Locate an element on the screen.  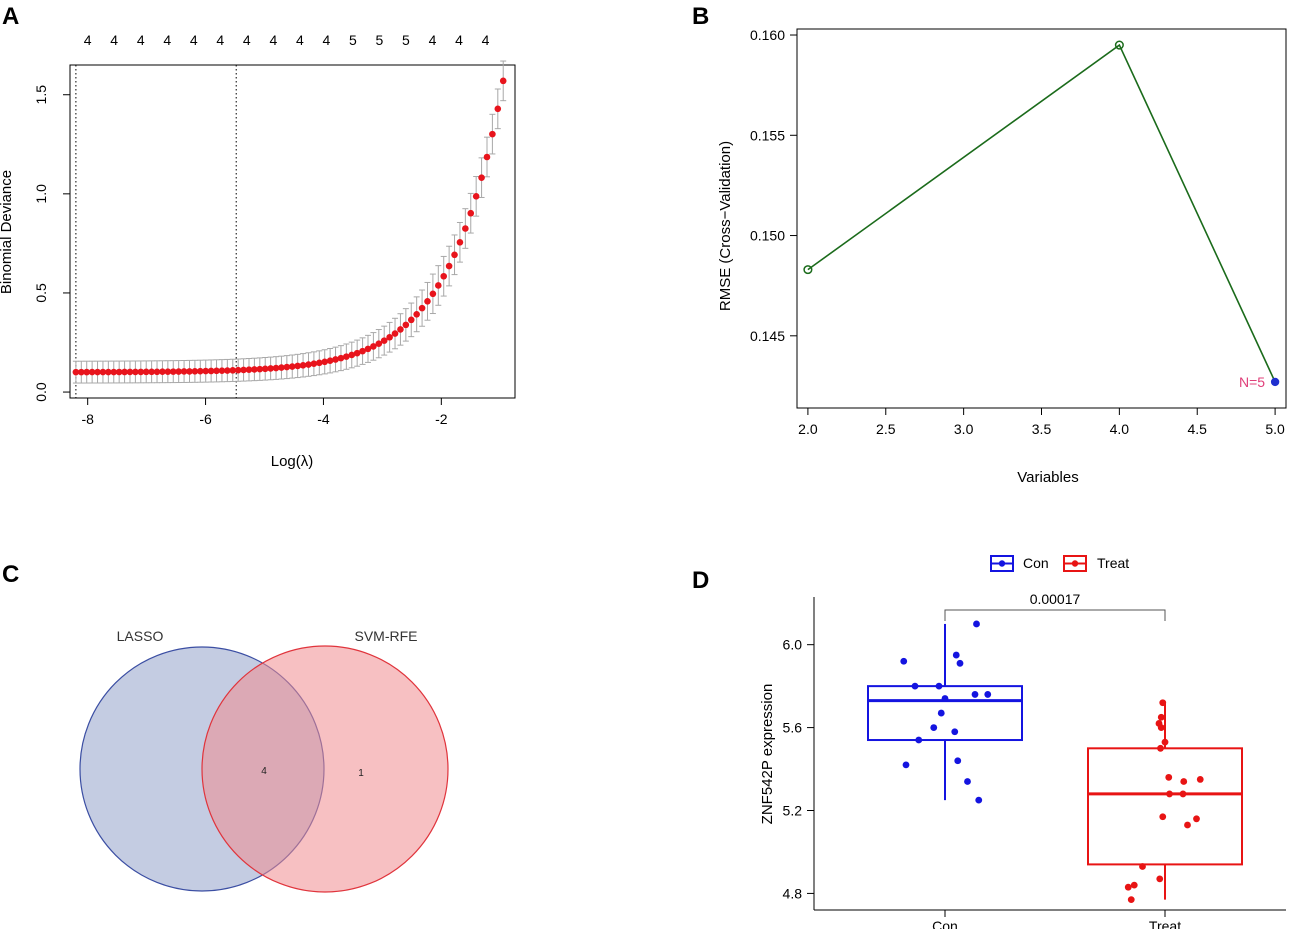
significance-bracket-line is located at coordinates (1055, 615).